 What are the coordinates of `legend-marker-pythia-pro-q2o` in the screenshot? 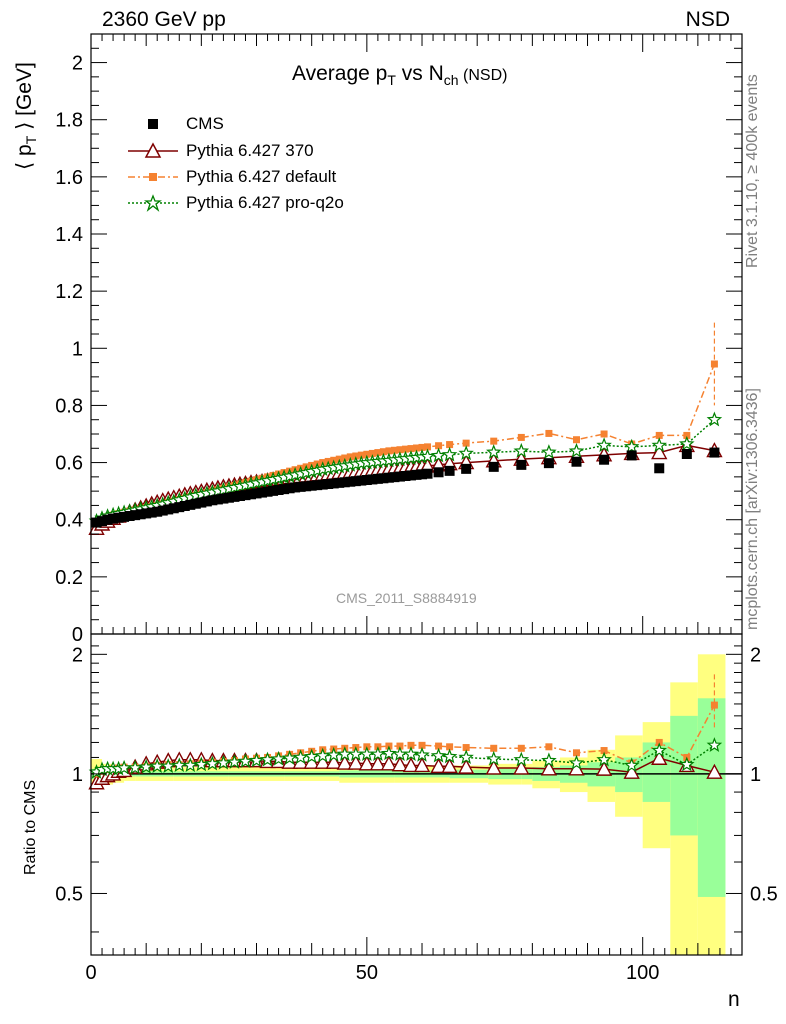 It's located at (153, 203).